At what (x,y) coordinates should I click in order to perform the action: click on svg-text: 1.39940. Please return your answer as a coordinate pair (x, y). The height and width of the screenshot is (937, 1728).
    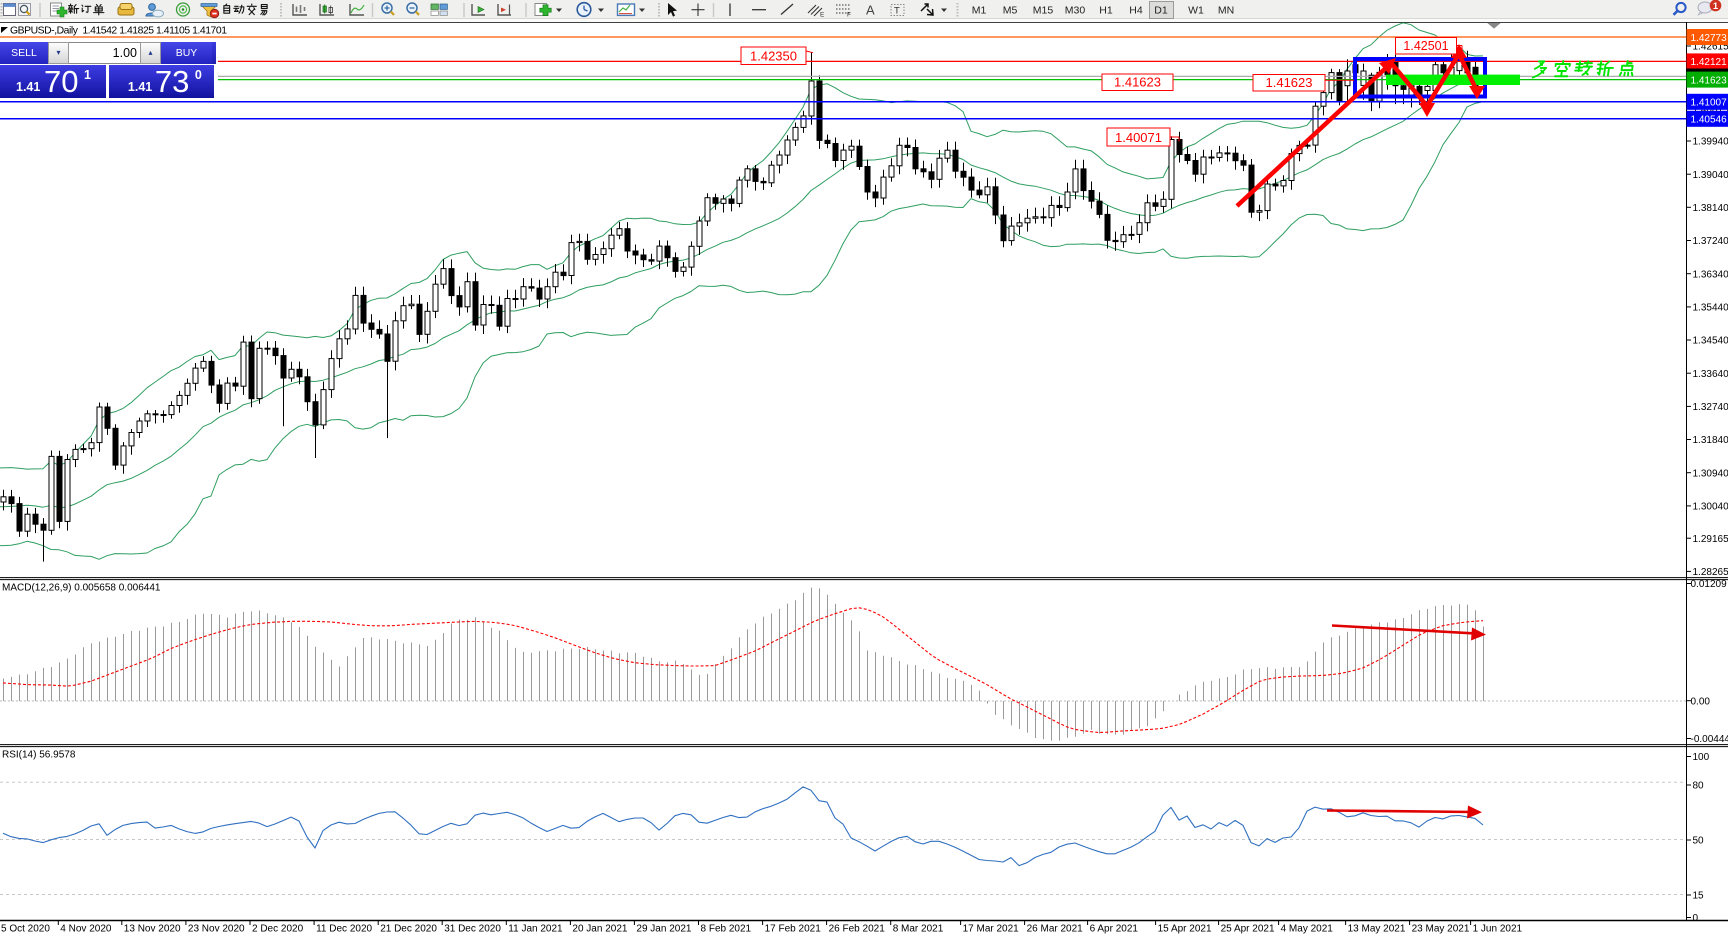
    Looking at the image, I should click on (1710, 142).